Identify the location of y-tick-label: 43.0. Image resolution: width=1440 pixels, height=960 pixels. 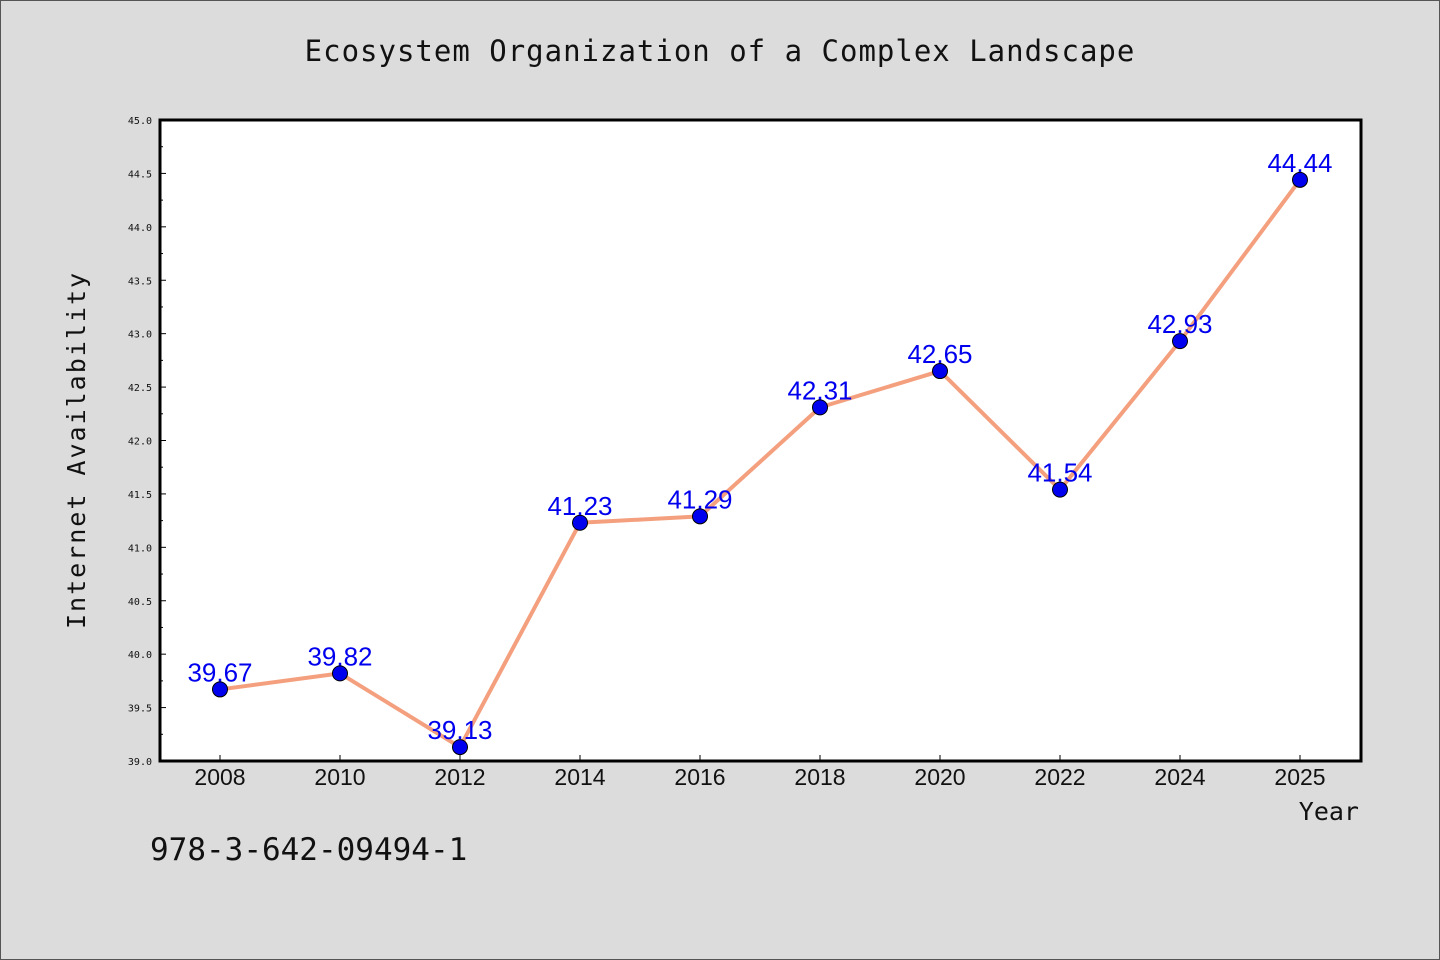
(140, 335).